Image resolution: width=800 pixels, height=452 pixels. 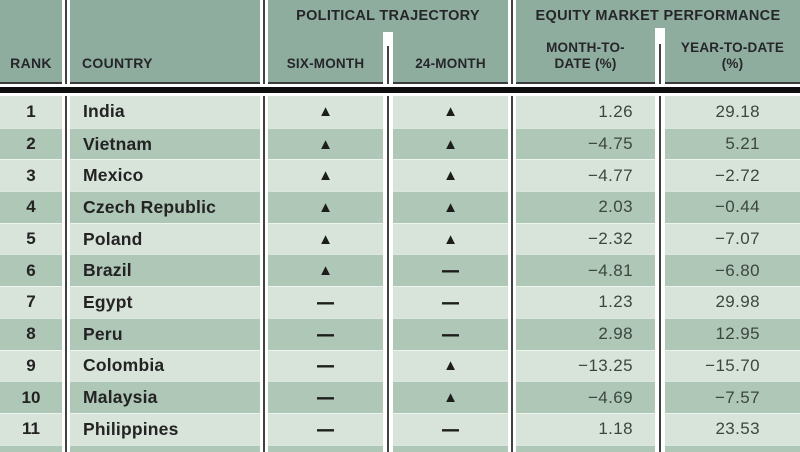 What do you see at coordinates (165, 238) in the screenshot?
I see `country-cell: Poland` at bounding box center [165, 238].